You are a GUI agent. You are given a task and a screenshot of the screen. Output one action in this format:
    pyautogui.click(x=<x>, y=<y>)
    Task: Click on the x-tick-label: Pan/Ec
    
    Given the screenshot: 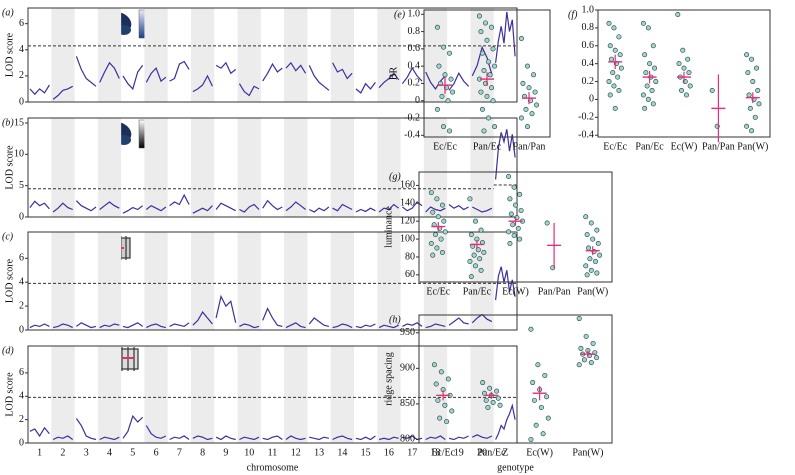 What is the action you would take?
    pyautogui.click(x=487, y=146)
    